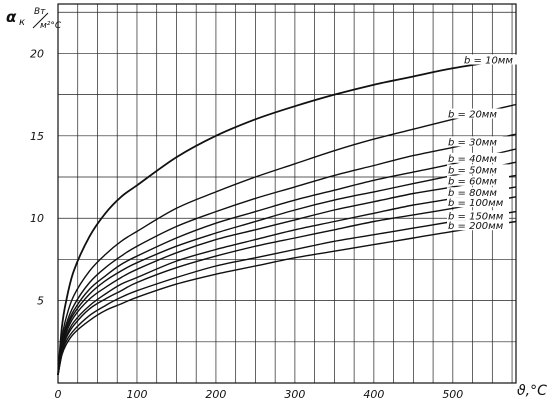 This screenshot has width=554, height=410. What do you see at coordinates (22, 22) in the screenshot?
I see `y-axis-subscript: к` at bounding box center [22, 22].